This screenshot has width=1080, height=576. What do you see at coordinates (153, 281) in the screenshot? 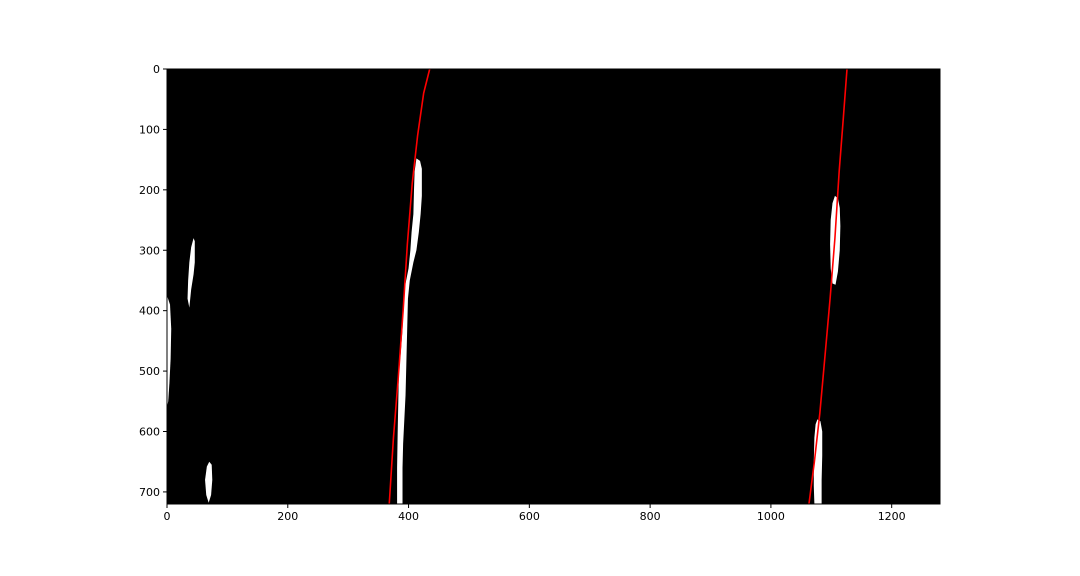
I see `y-axis: 0 100 200 300 400 500 600 700` at bounding box center [153, 281].